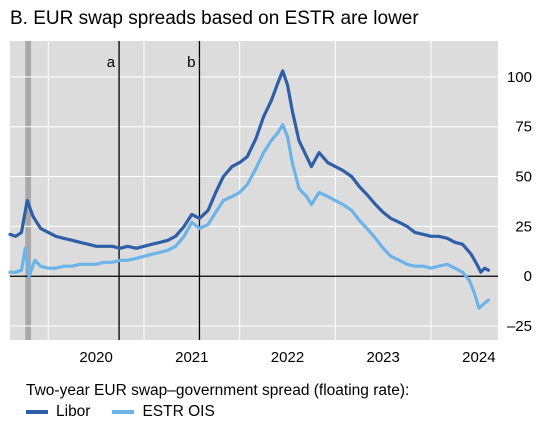 The image size is (550, 436). I want to click on y-tick-layer: 100 75 50 25 0 –25, so click(519, 202).